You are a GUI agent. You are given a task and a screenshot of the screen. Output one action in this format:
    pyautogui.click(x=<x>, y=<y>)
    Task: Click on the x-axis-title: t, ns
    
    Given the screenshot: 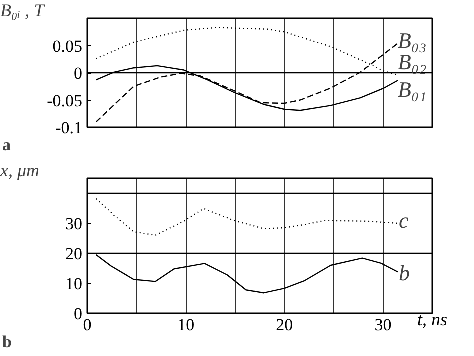 What is the action you would take?
    pyautogui.click(x=432, y=320)
    